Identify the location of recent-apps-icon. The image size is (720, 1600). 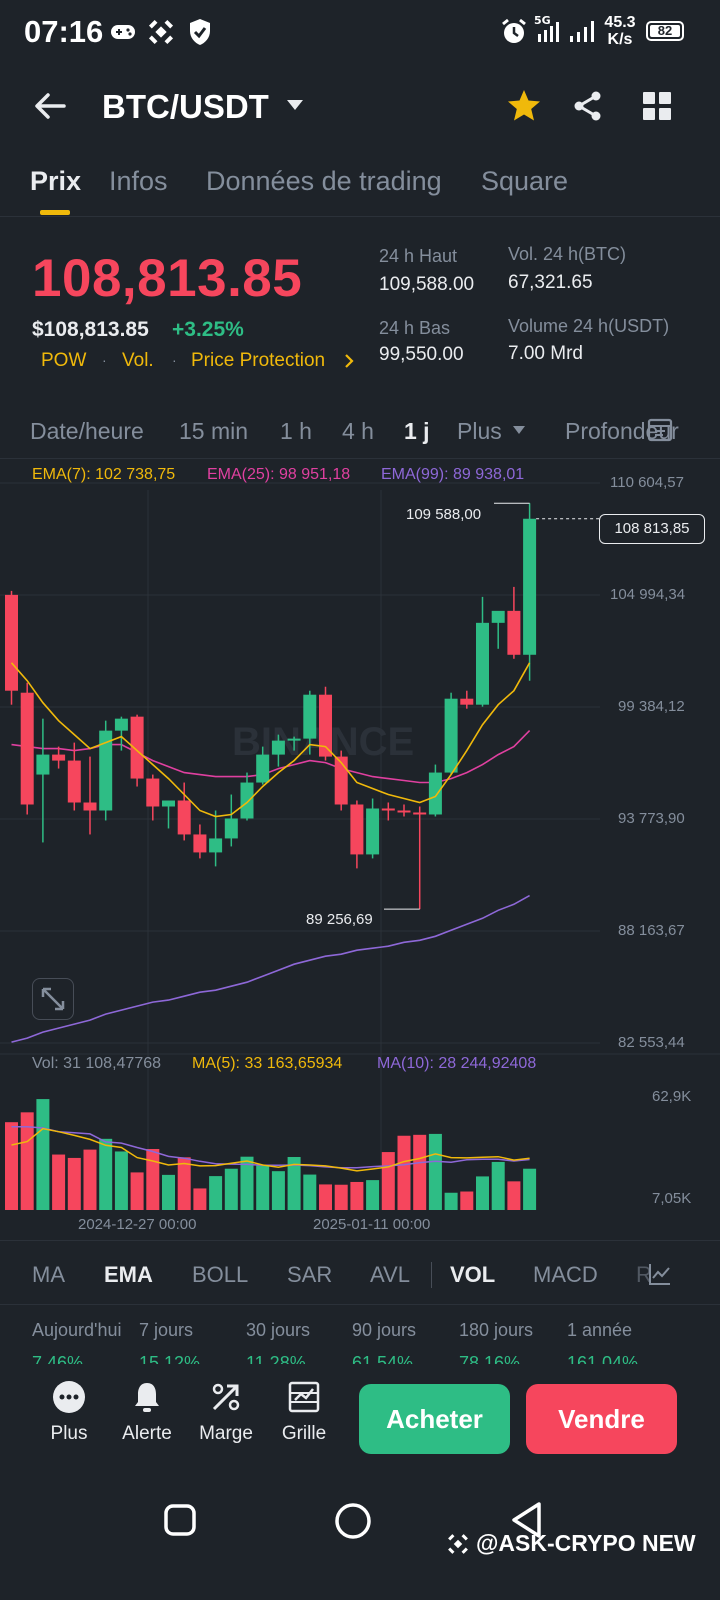
(180, 1520).